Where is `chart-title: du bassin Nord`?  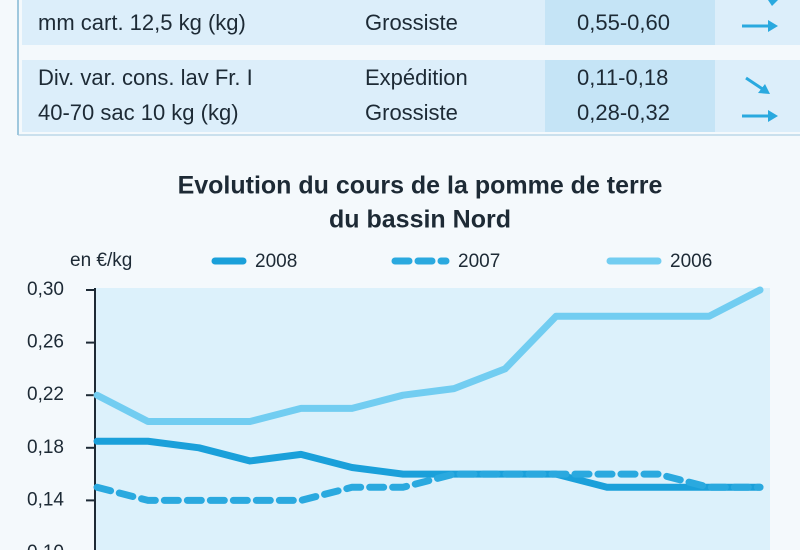
chart-title: du bassin Nord is located at coordinates (420, 220).